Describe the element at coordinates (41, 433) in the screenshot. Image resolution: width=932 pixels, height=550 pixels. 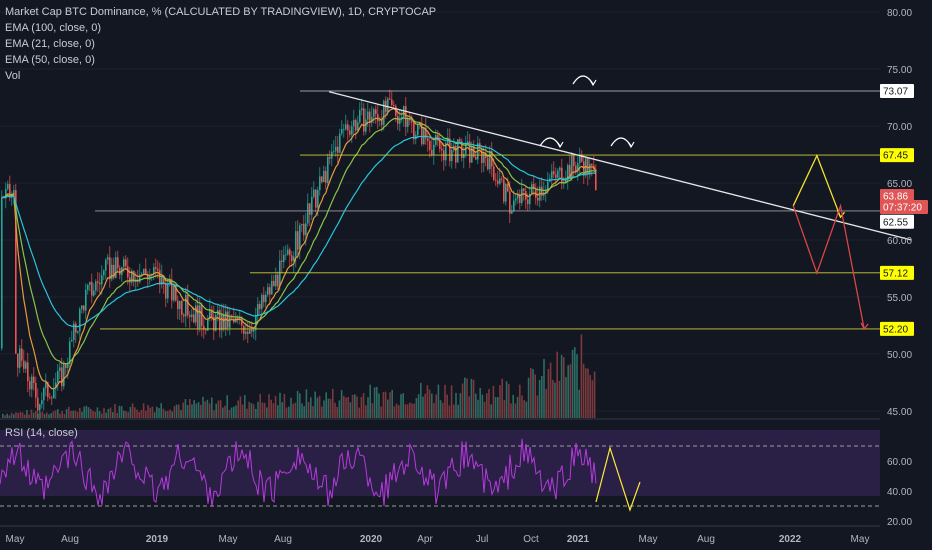
I see `rsi-legend: RSI (14, close)` at that location.